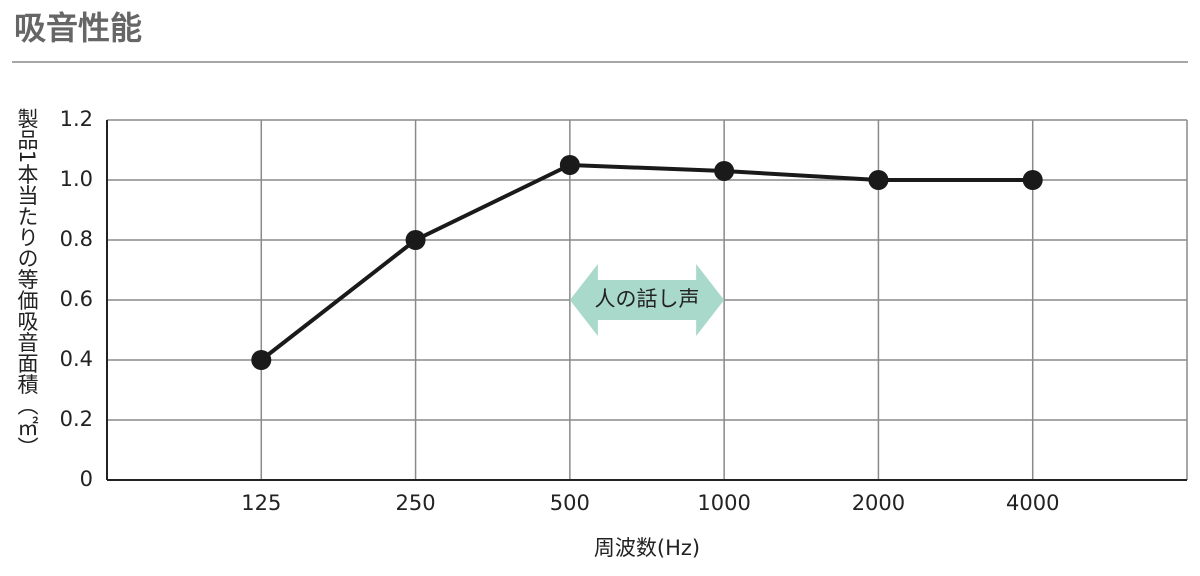  What do you see at coordinates (1032, 503) in the screenshot?
I see `x-tick-label: 4000` at bounding box center [1032, 503].